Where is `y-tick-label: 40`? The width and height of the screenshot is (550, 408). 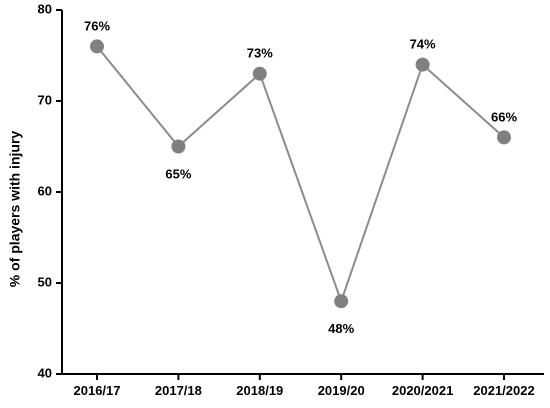 y-tick-label: 40 is located at coordinates (45, 372).